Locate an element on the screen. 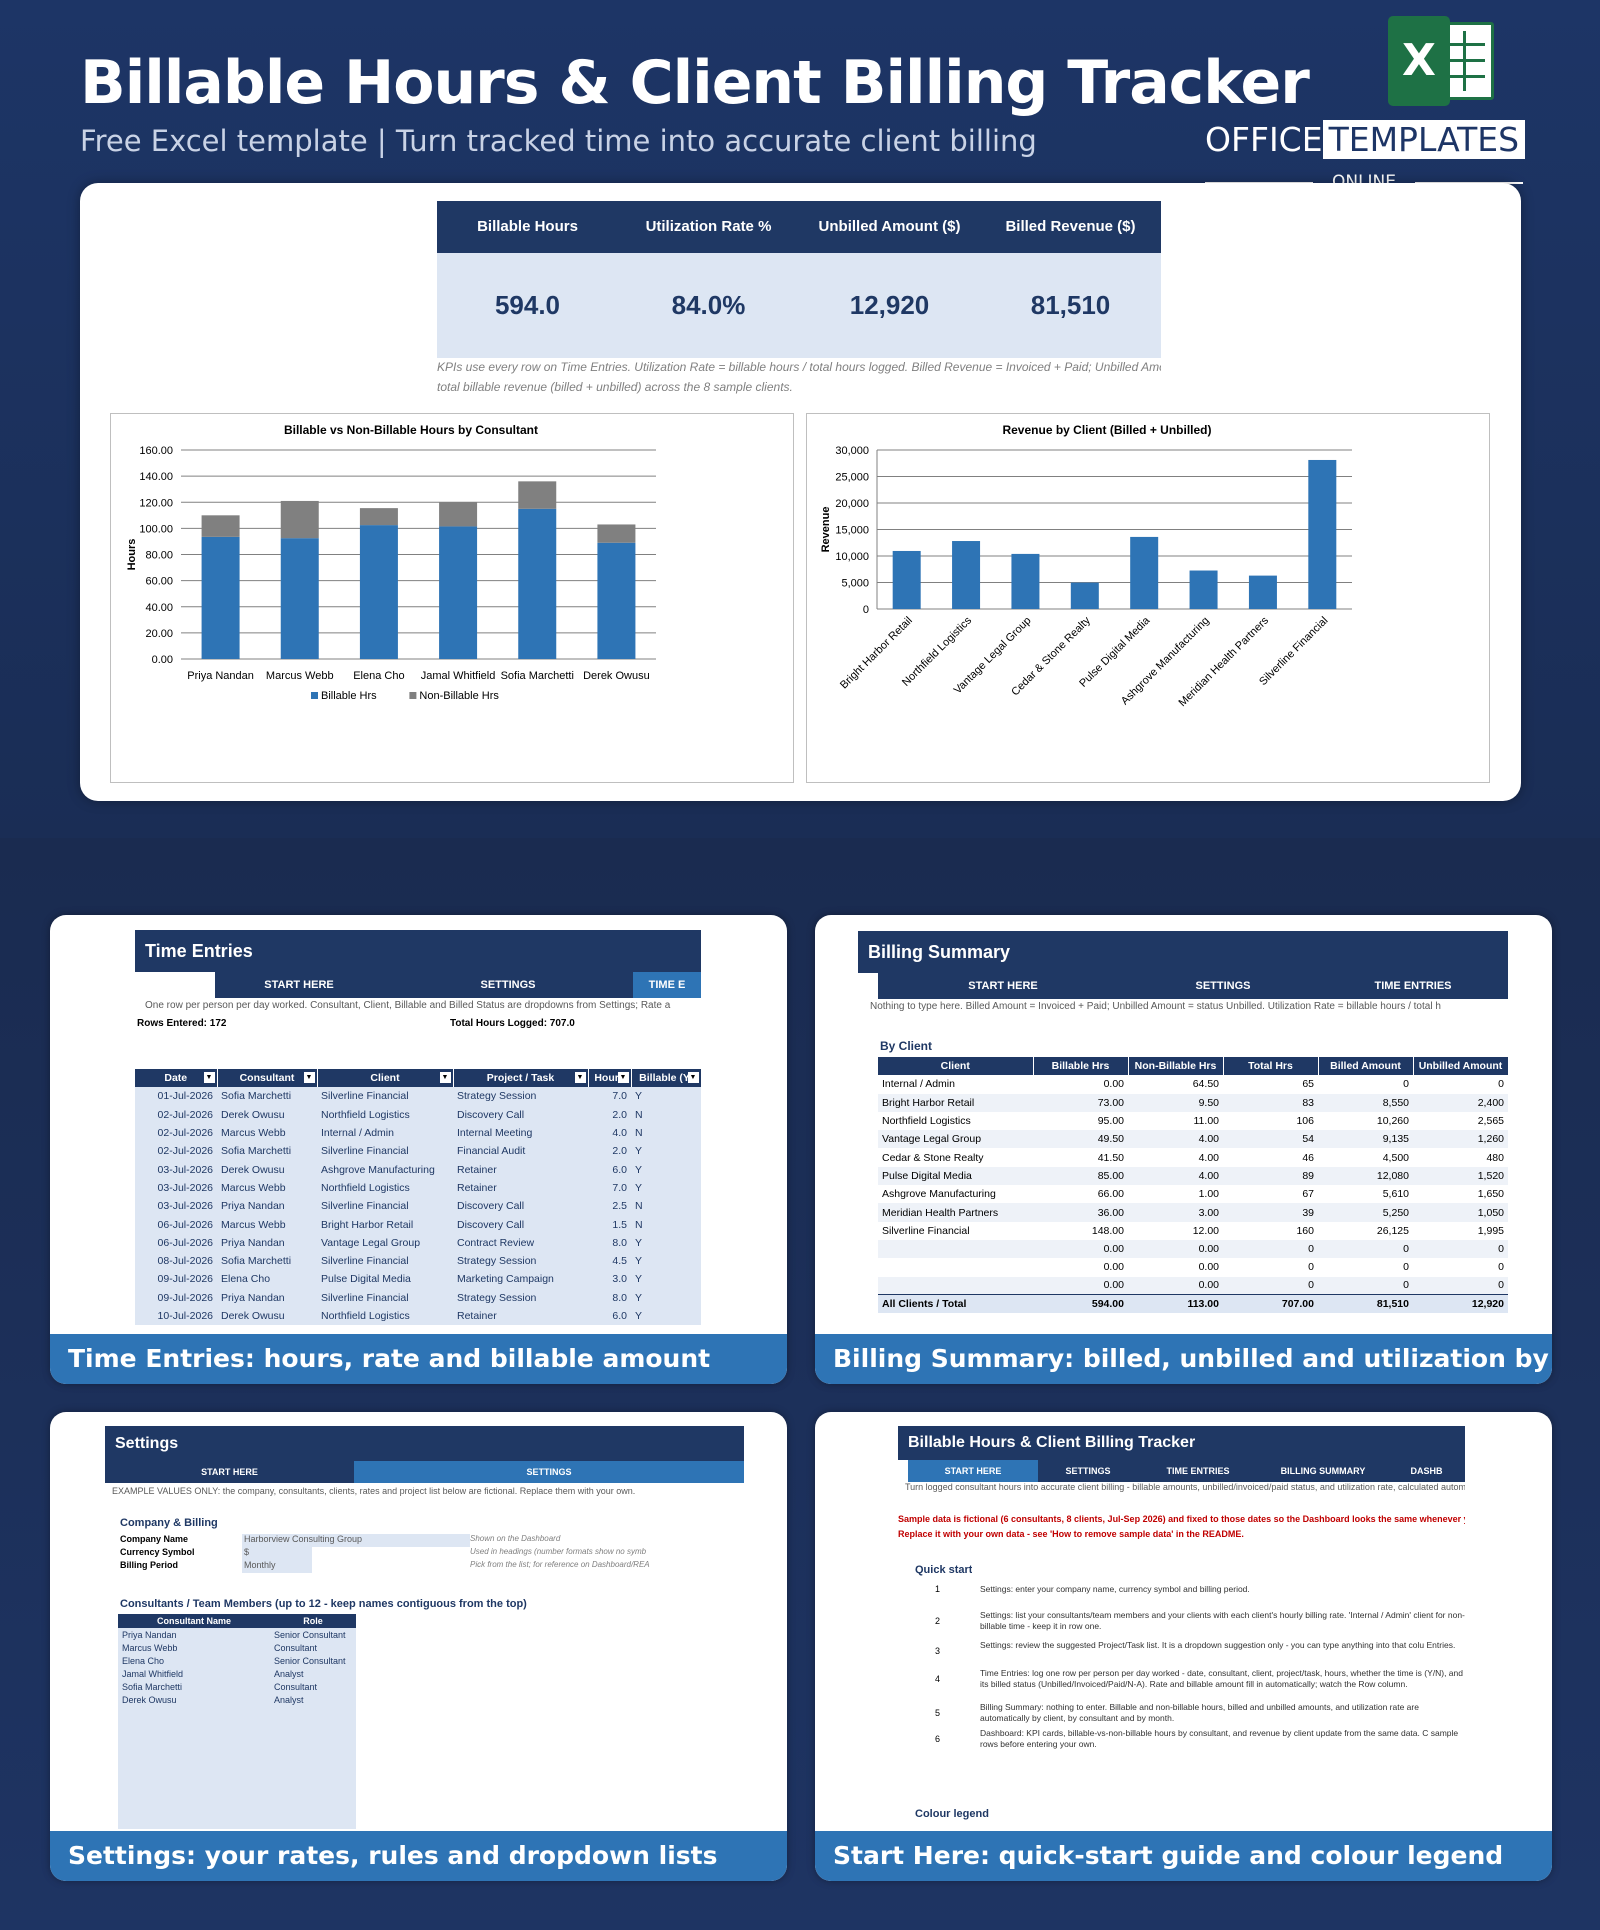  nav-time-entries: TIME E is located at coordinates (667, 985).